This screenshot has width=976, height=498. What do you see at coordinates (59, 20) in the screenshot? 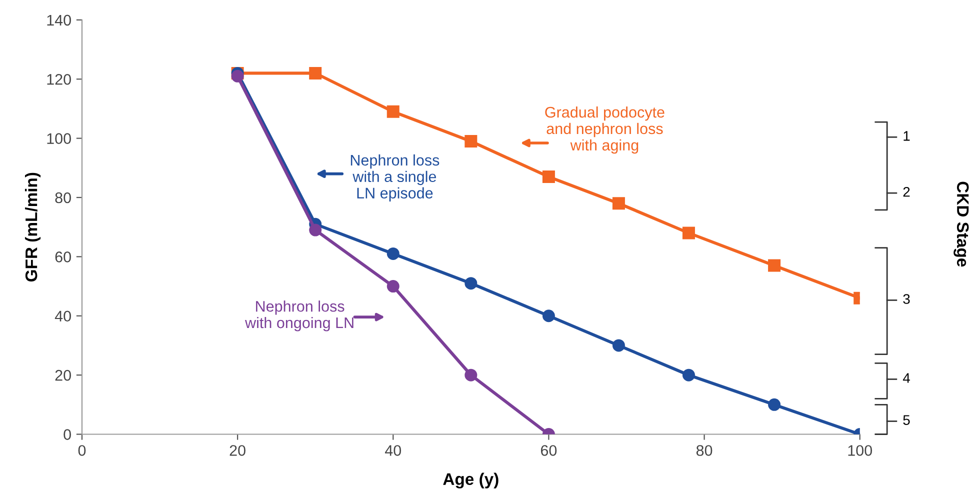
I see `y-tick-label: 140` at bounding box center [59, 20].